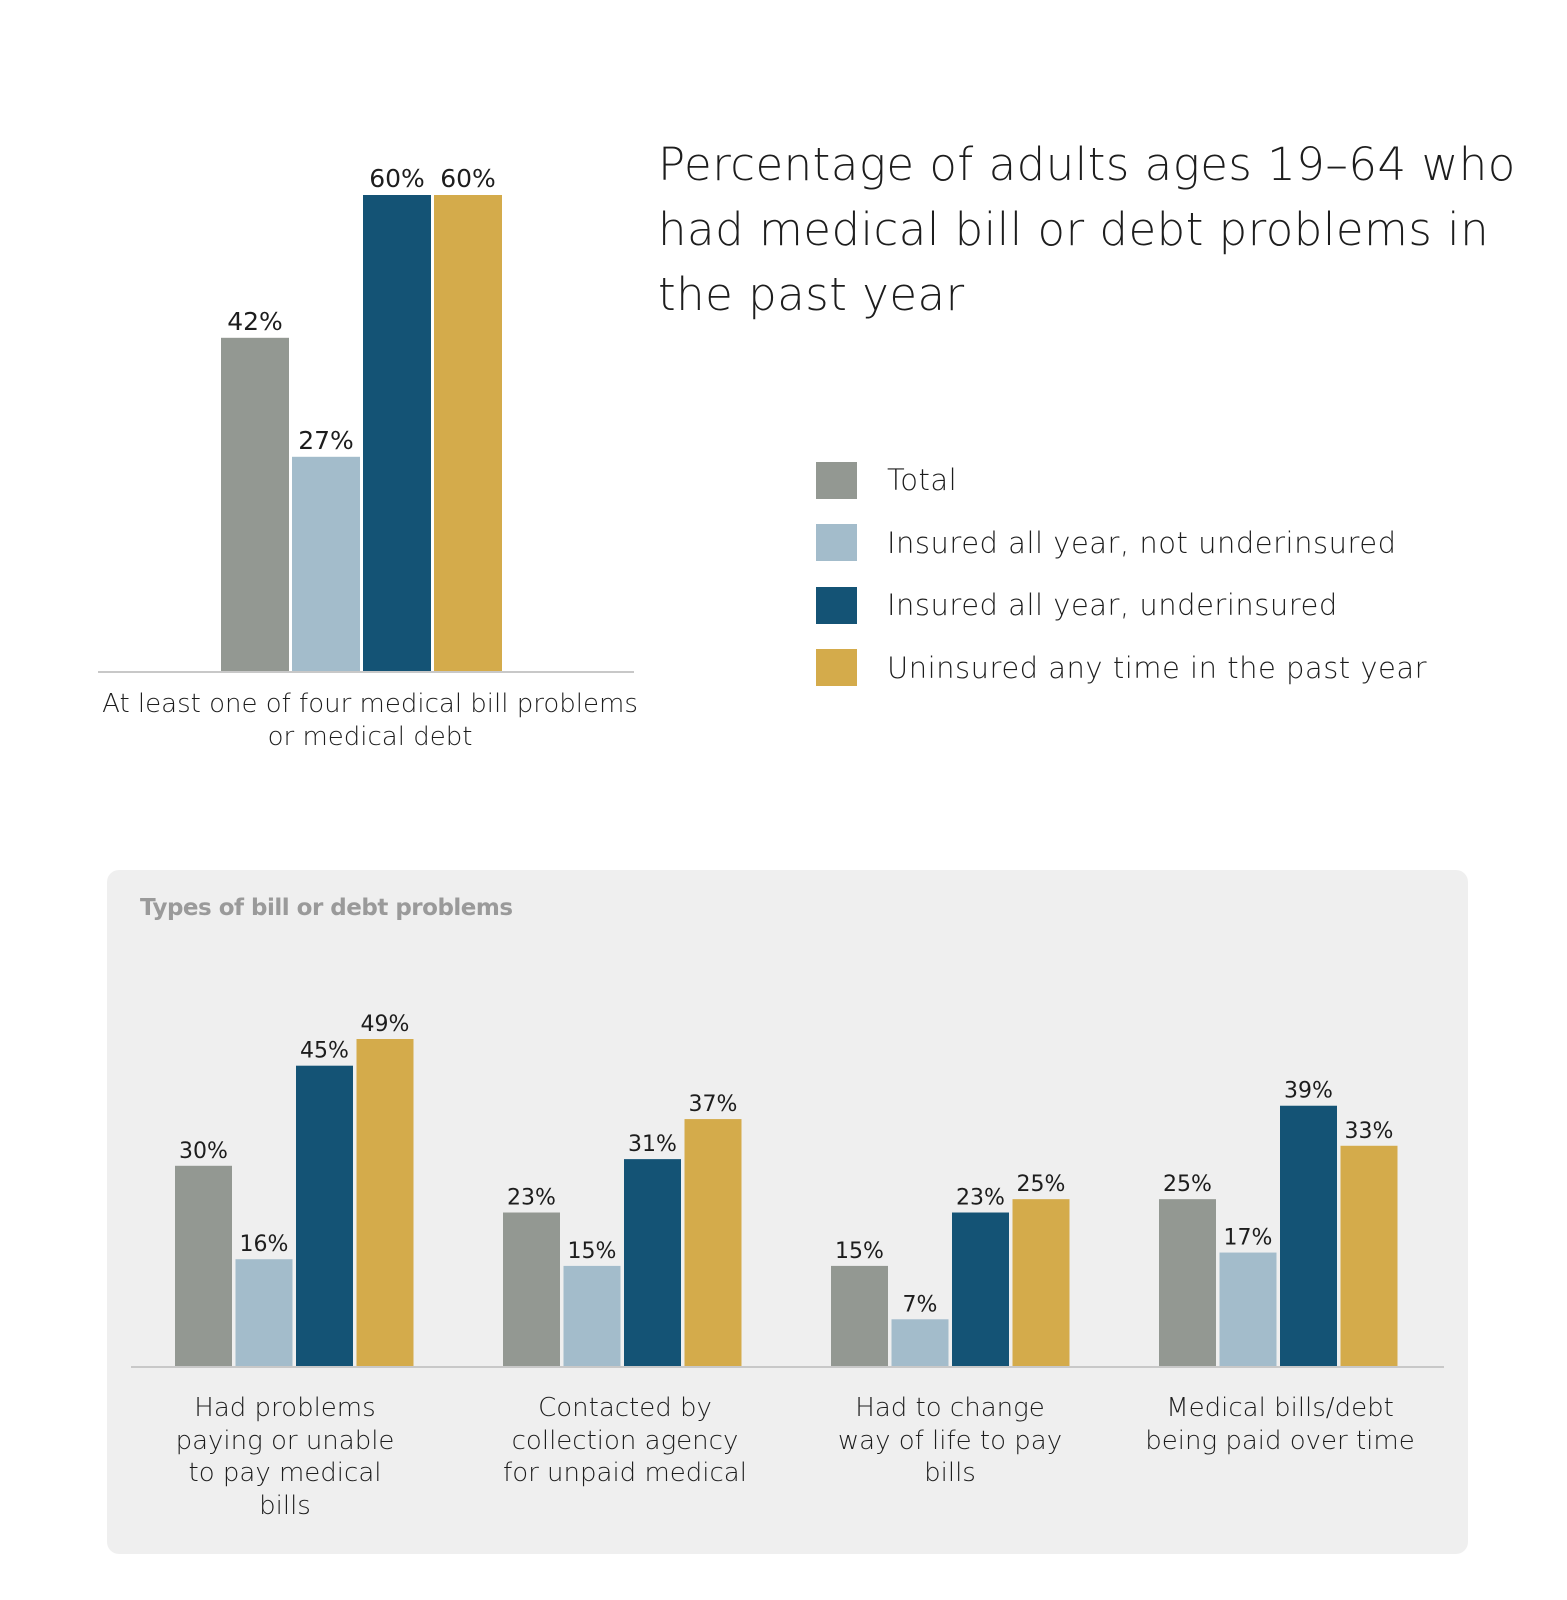 The height and width of the screenshot is (1600, 1567). Describe the element at coordinates (920, 1304) in the screenshot. I see `value-label: 7%` at that location.